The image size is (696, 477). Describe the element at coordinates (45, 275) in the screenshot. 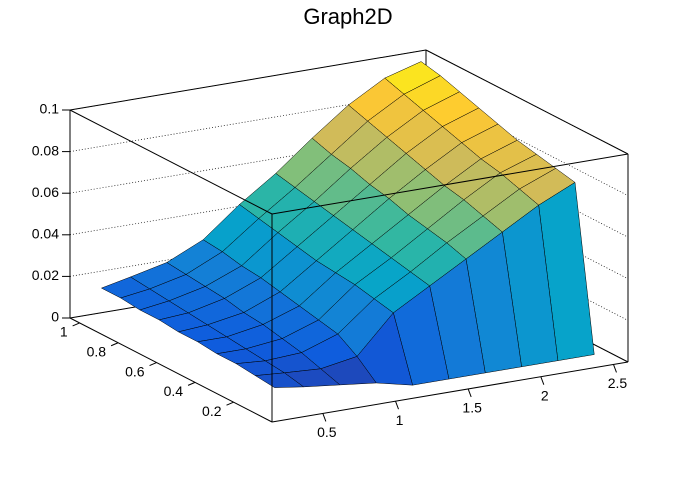

I see `z-tick-label: 0.02` at that location.